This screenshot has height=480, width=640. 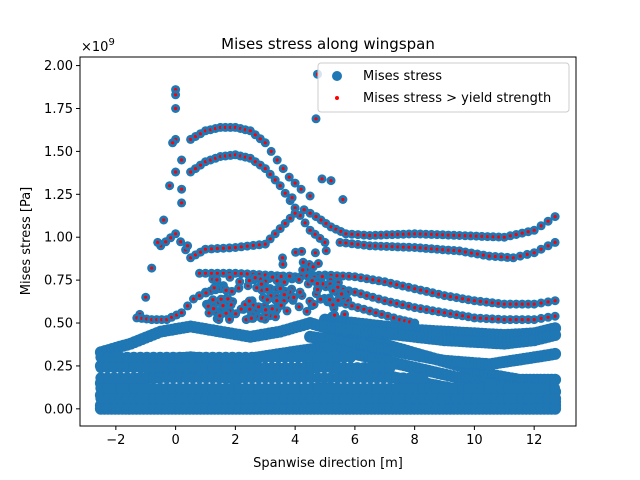 I want to click on y-tick-label: 1.00, so click(x=58, y=238).